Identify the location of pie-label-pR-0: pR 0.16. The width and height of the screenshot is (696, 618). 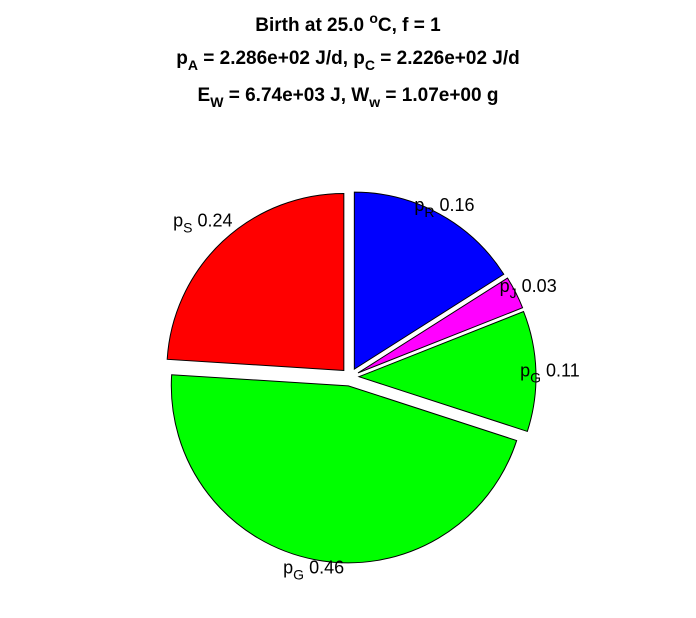
(444, 207).